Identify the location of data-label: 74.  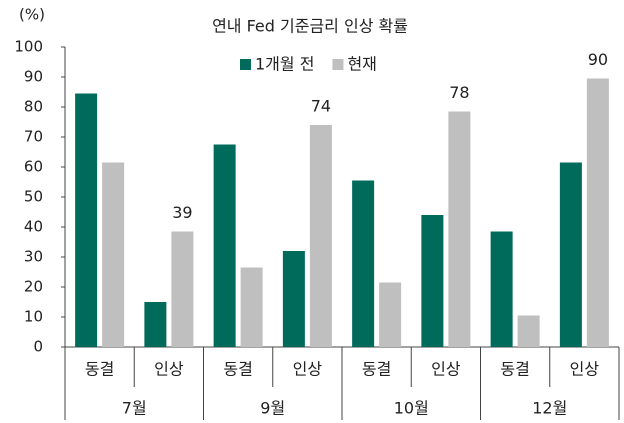
(321, 106).